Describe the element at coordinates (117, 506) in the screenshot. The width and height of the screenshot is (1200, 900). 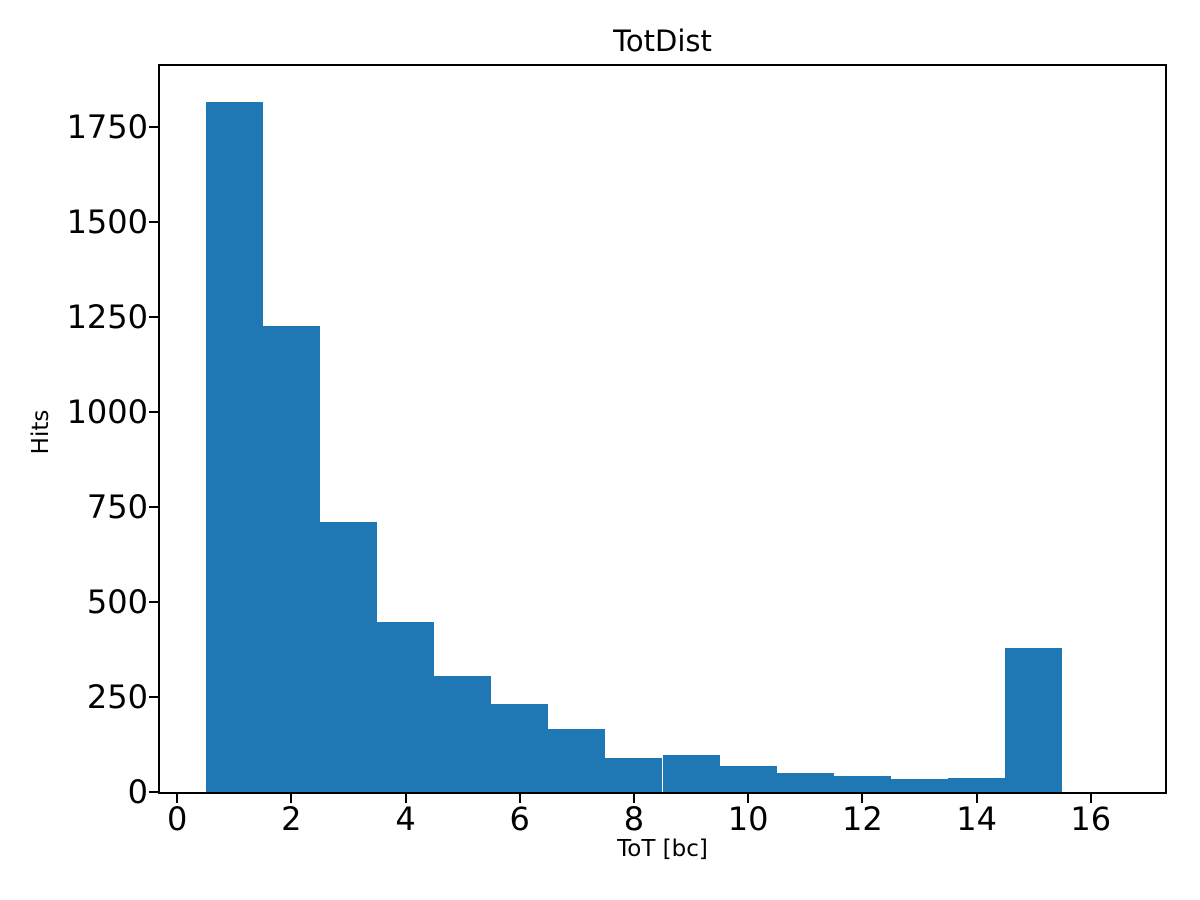
I see `y-tick-label: 750` at that location.